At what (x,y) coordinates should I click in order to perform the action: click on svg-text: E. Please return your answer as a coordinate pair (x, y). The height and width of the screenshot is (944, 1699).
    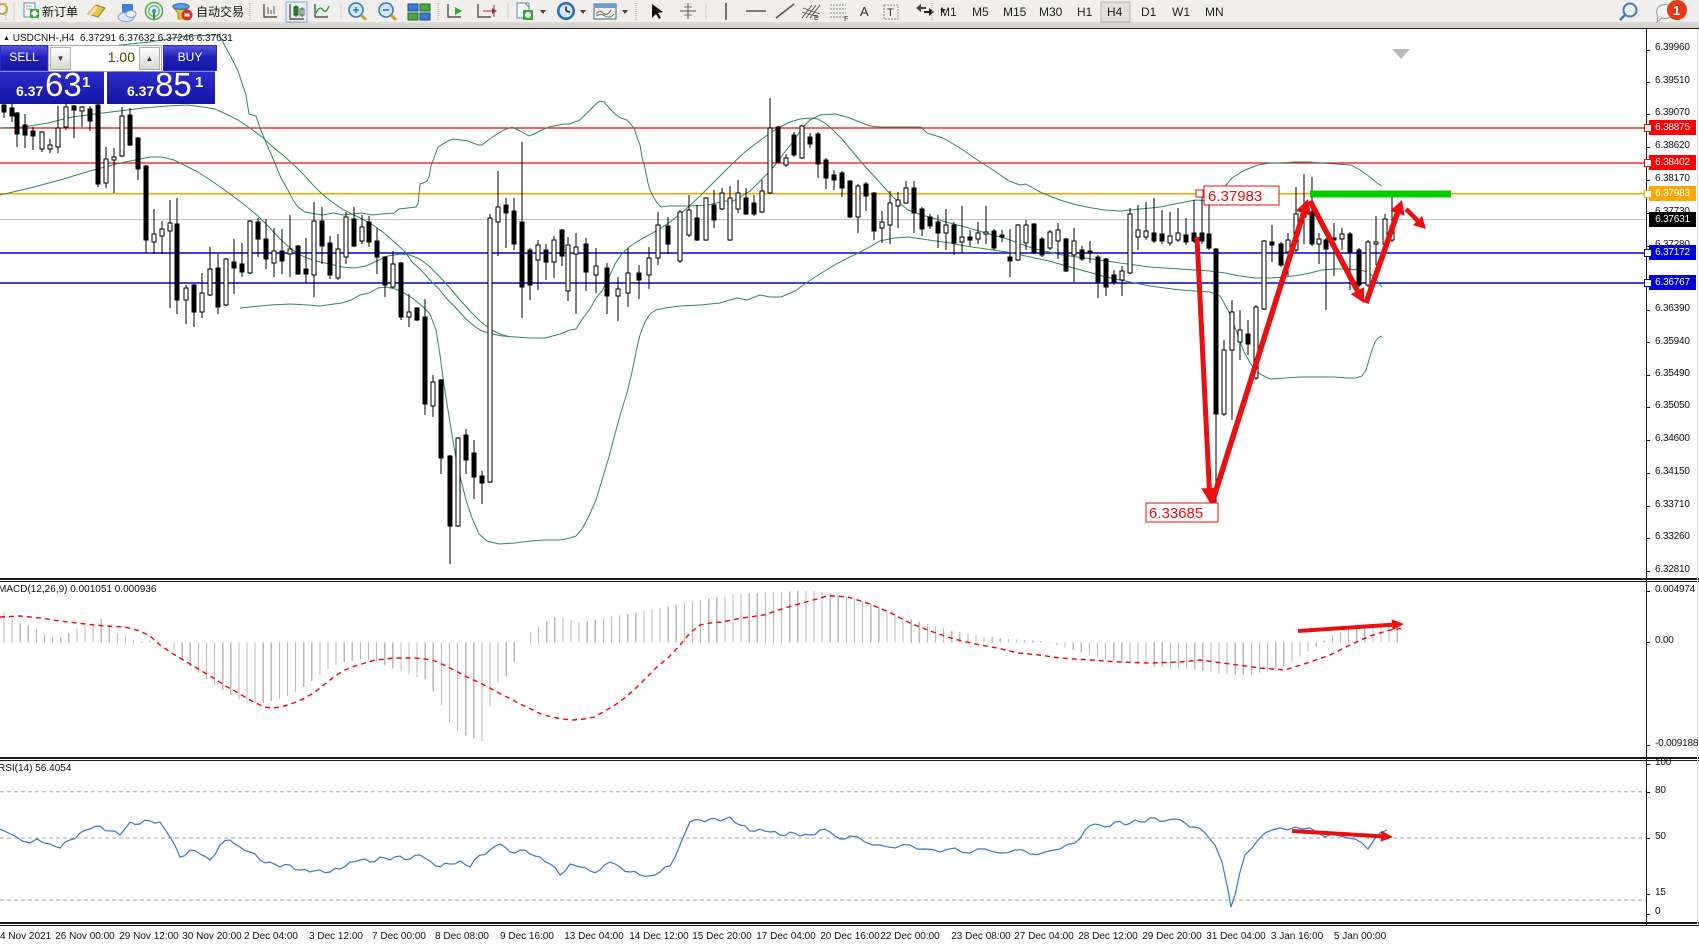
    Looking at the image, I should click on (816, 18).